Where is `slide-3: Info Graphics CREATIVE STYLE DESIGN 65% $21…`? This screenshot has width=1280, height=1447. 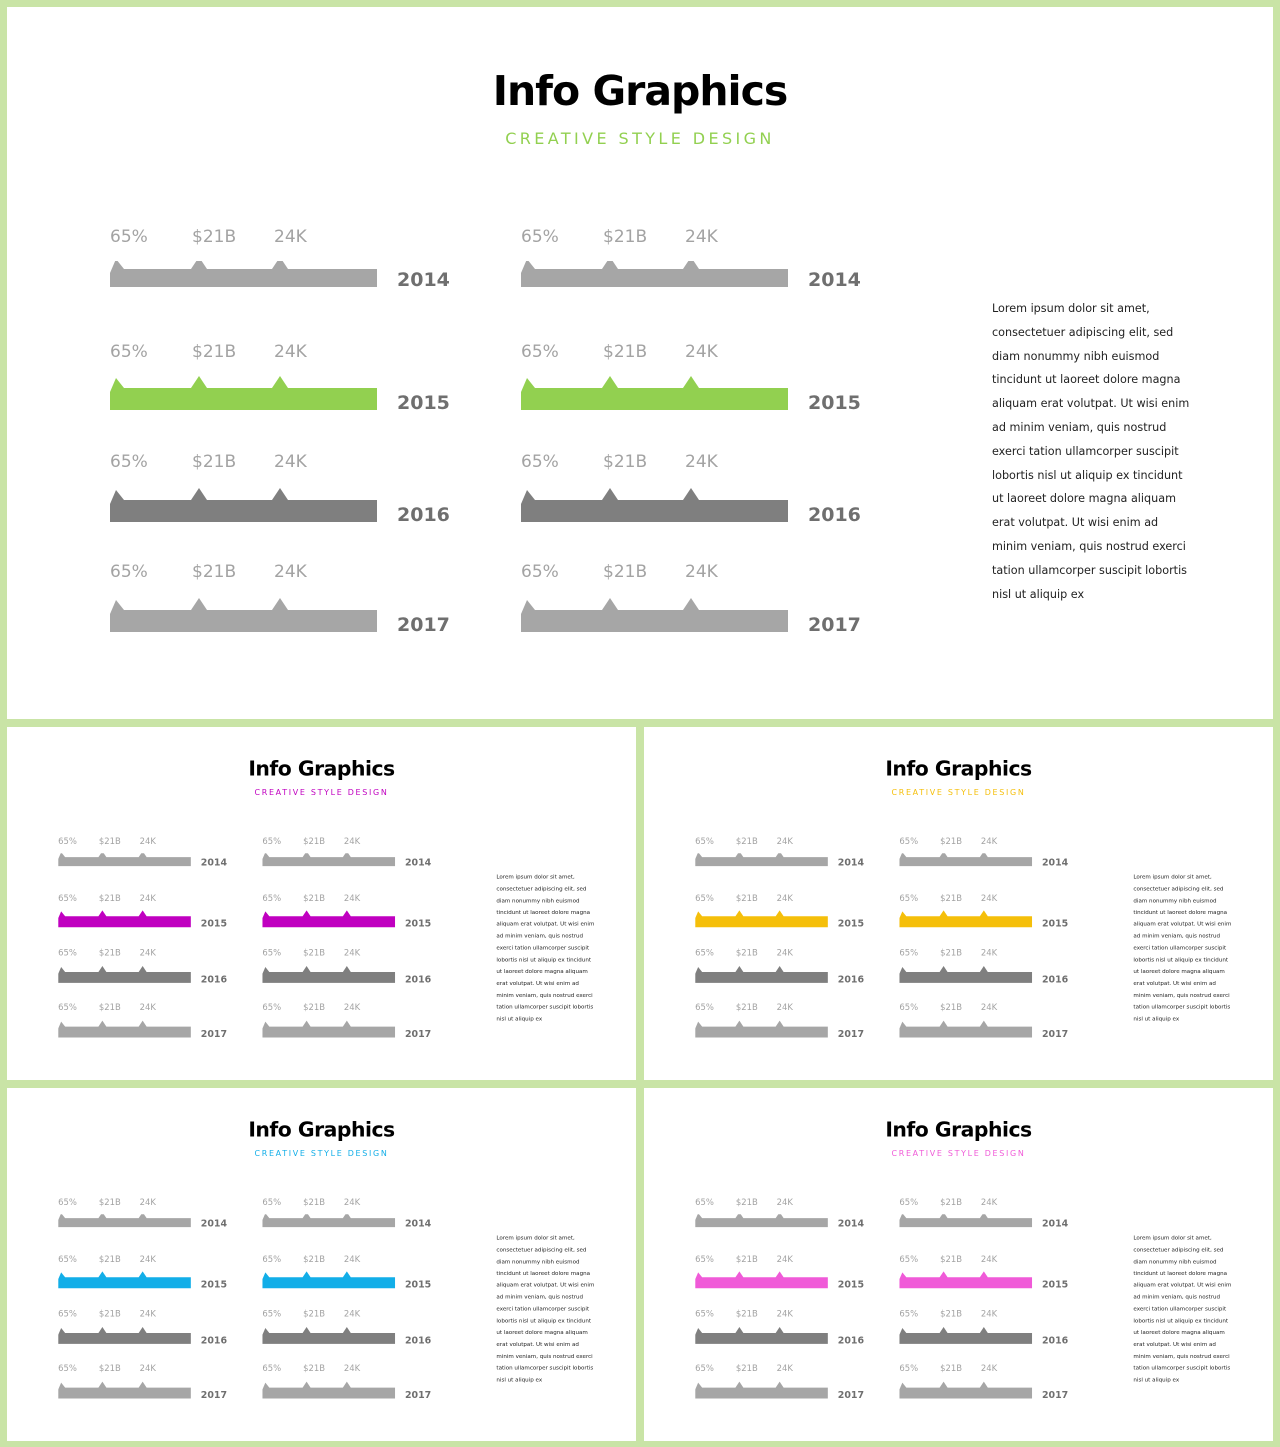 slide-3: Info Graphics CREATIVE STYLE DESIGN 65% $21… is located at coordinates (958, 903).